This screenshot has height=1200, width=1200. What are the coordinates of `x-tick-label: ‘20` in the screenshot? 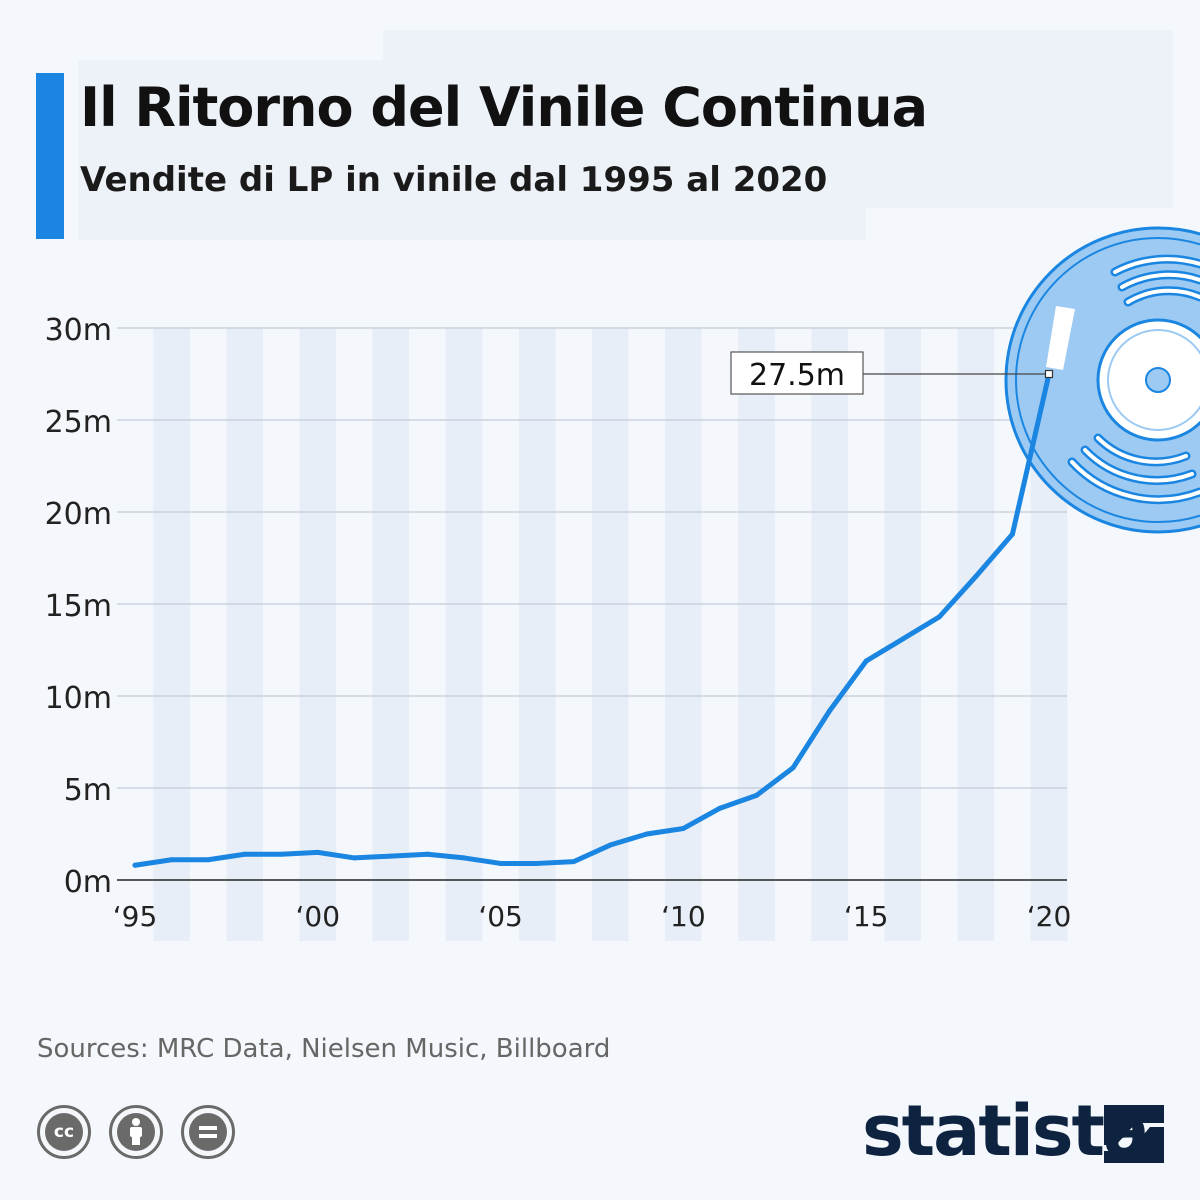 It's located at (1049, 916).